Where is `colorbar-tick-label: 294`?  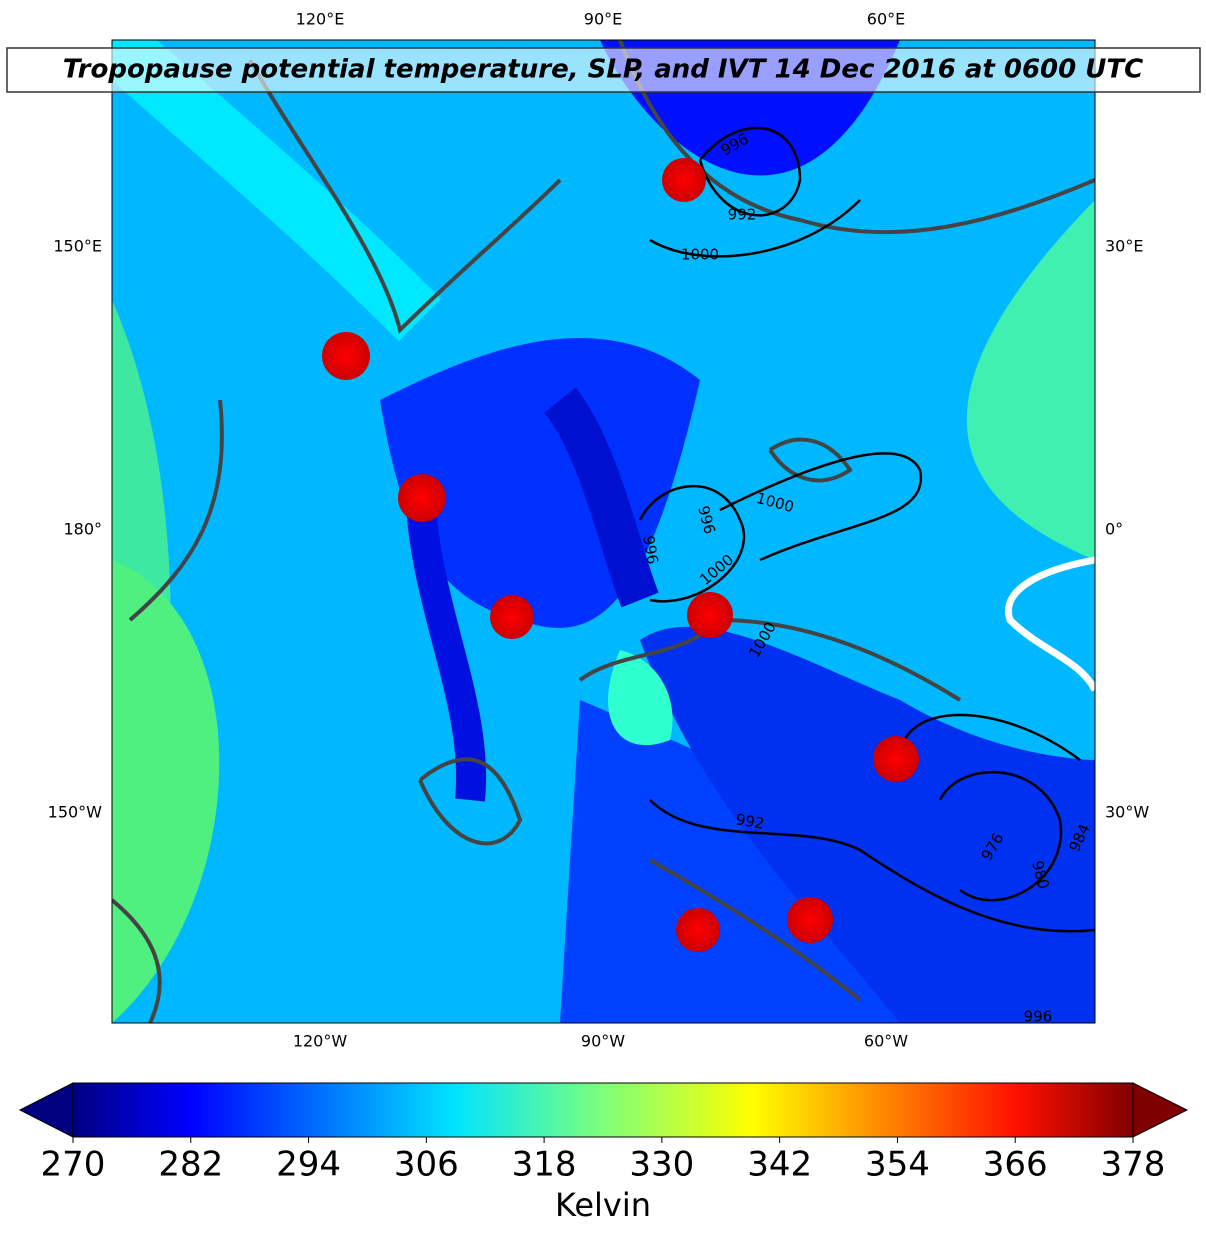
colorbar-tick-label: 294 is located at coordinates (308, 1165).